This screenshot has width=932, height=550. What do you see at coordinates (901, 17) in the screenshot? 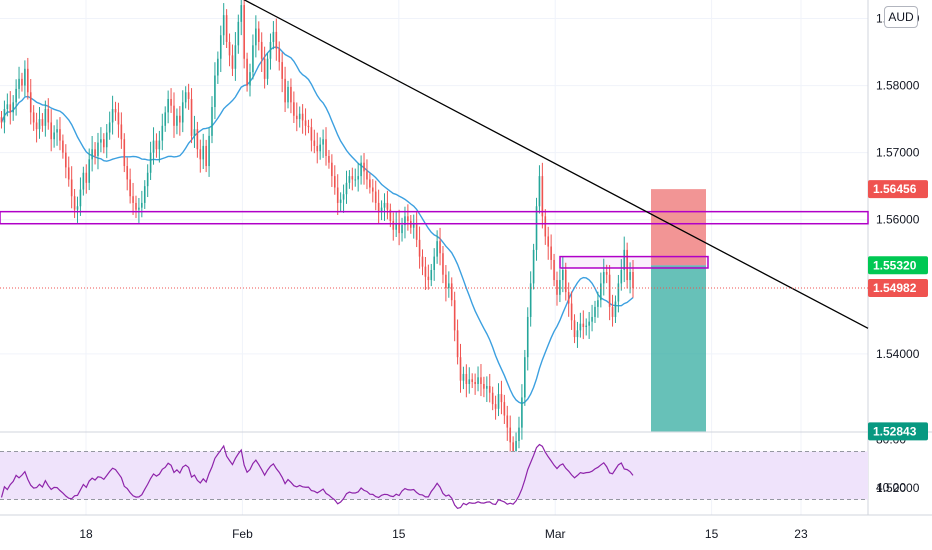
I see `currency-badge: AUD` at bounding box center [901, 17].